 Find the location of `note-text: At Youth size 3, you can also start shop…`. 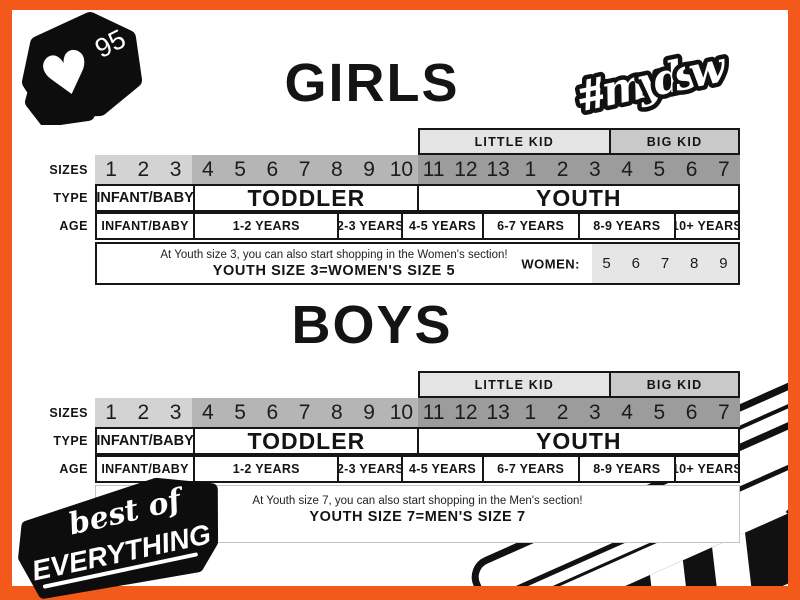

note-text: At Youth size 3, you can also start shop… is located at coordinates (334, 264).